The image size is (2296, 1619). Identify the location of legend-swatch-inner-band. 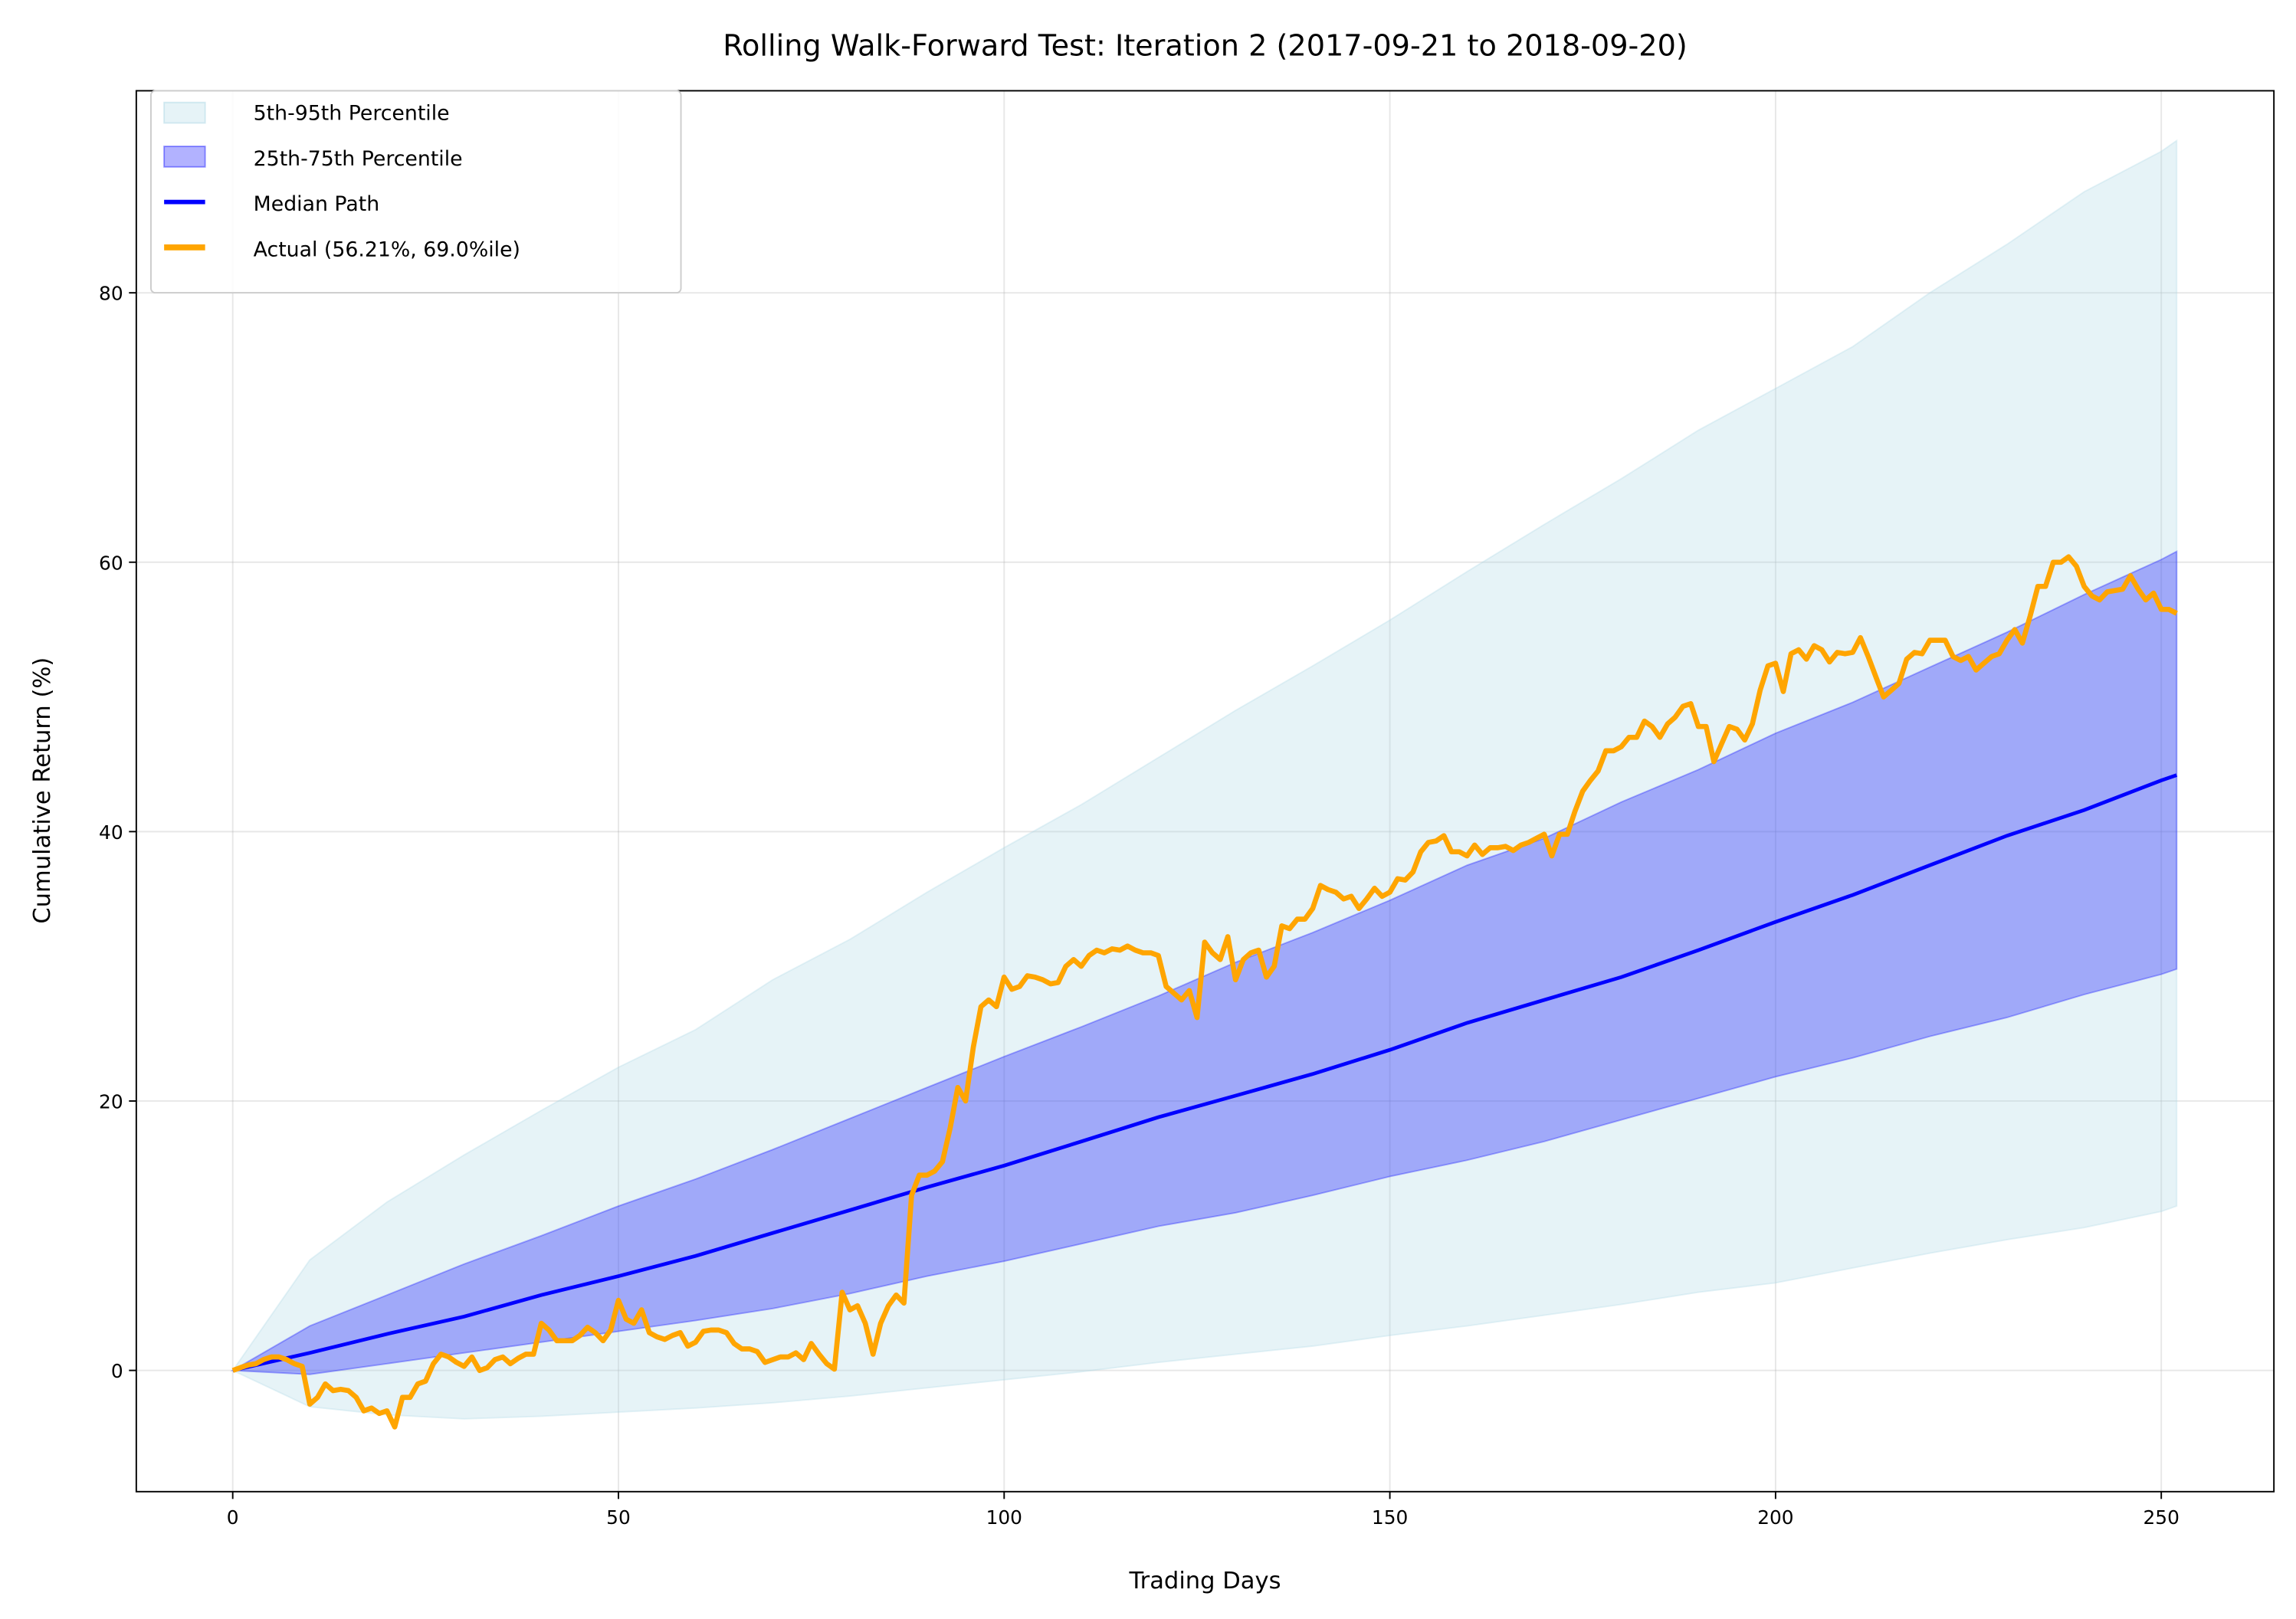
(184, 157).